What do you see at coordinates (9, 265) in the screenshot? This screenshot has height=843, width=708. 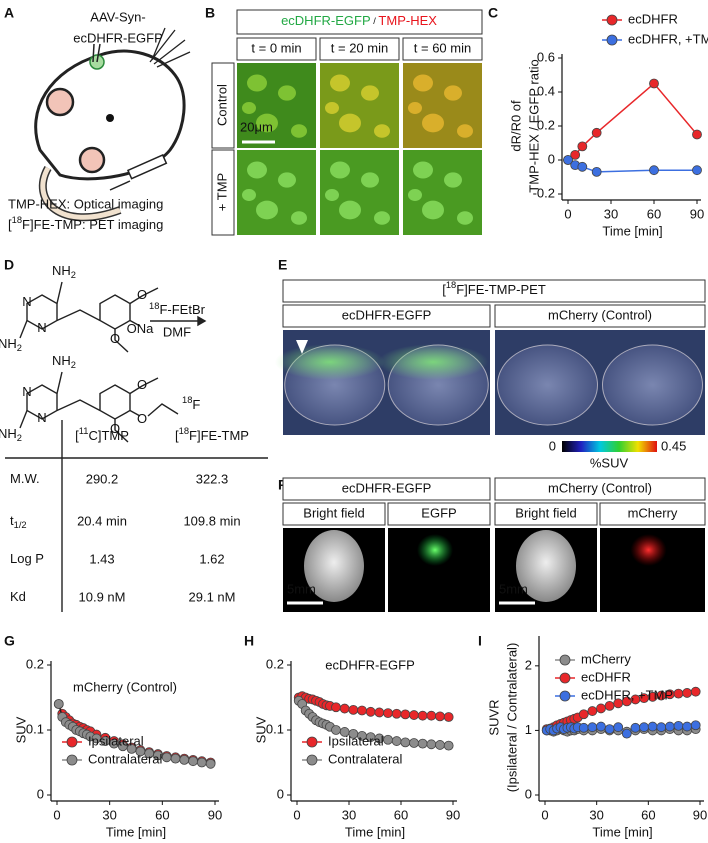 I see `panel-label: D` at bounding box center [9, 265].